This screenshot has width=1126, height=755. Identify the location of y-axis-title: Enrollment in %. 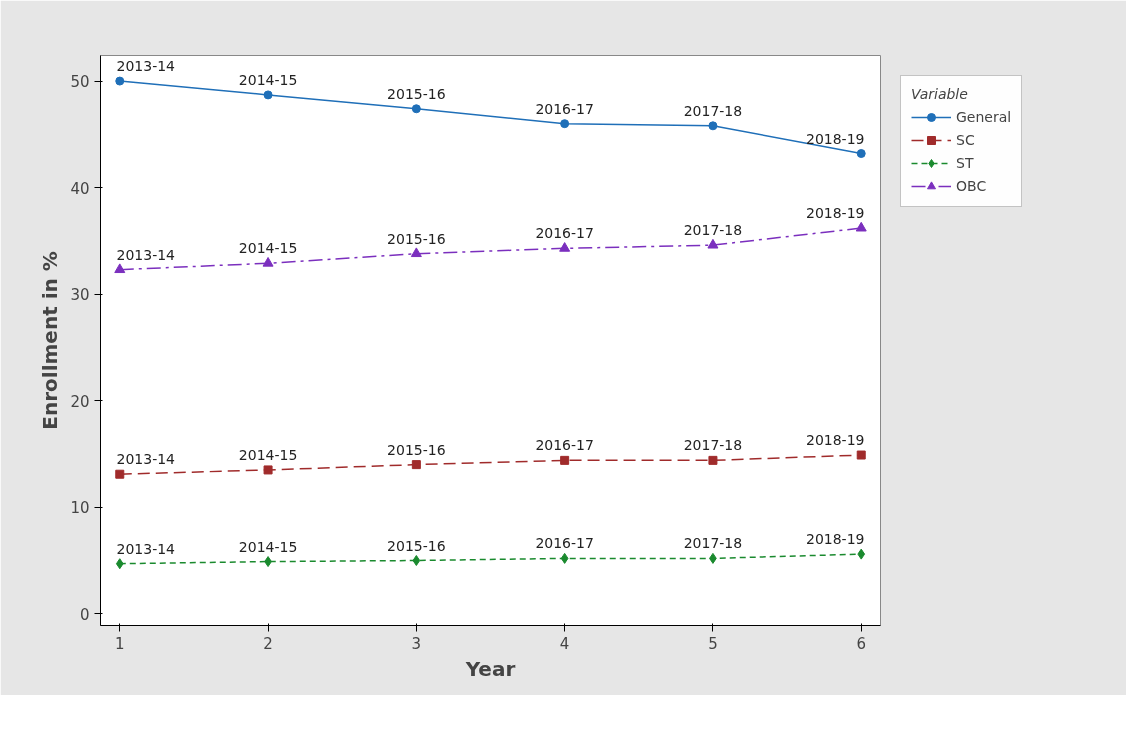
(50, 340).